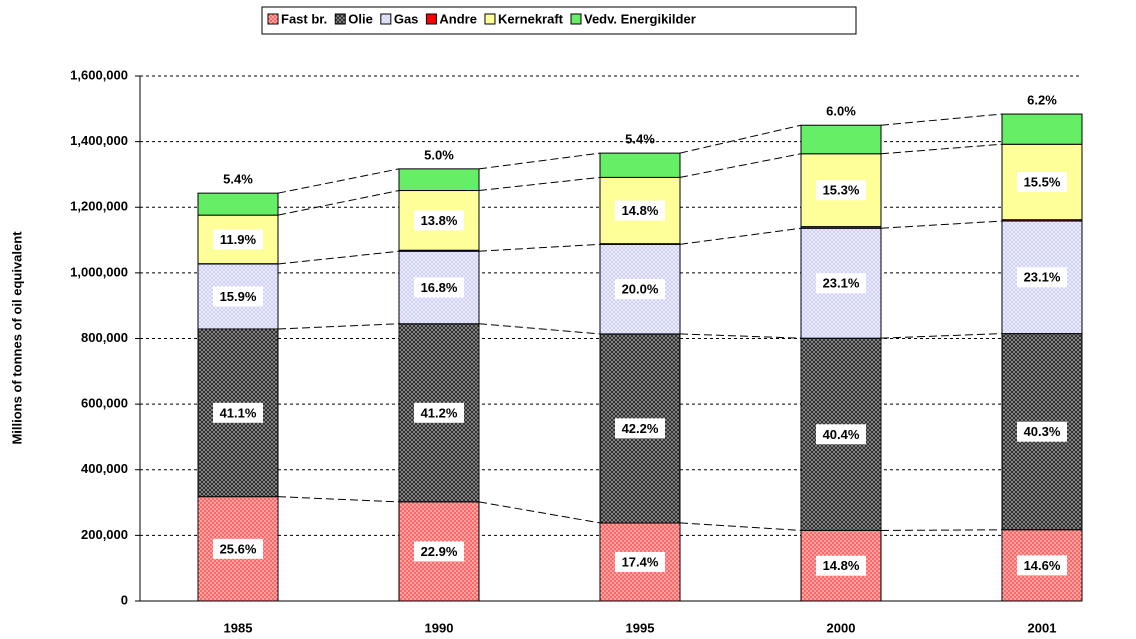  What do you see at coordinates (406, 18) in the screenshot?
I see `legend-label: Gas` at bounding box center [406, 18].